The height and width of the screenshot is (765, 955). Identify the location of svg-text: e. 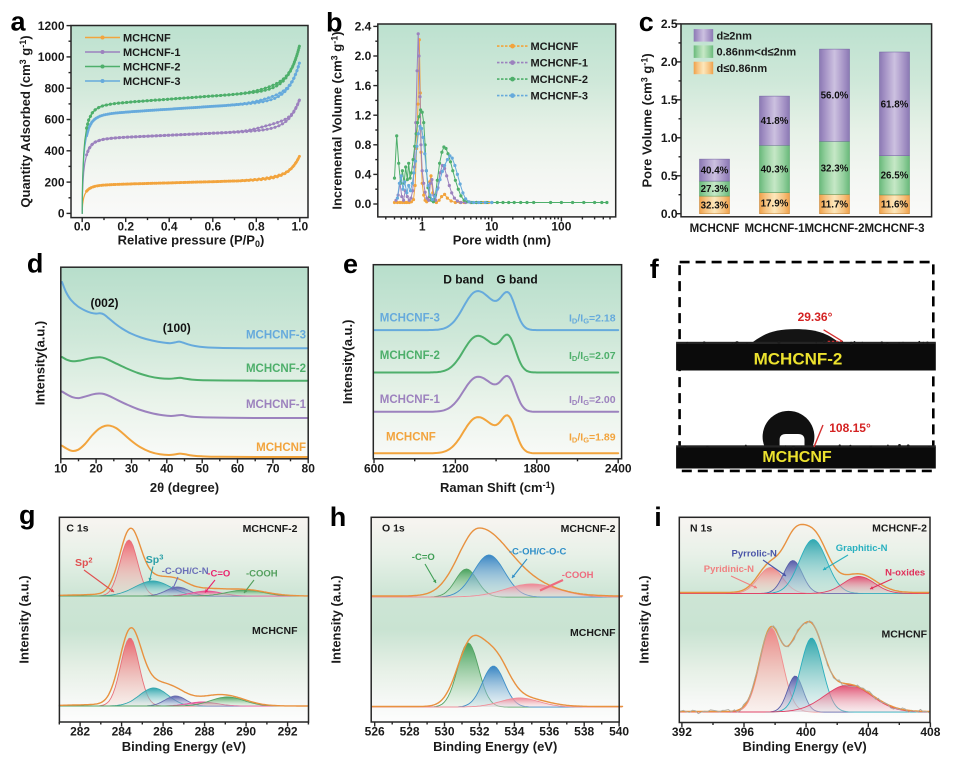
(350, 264).